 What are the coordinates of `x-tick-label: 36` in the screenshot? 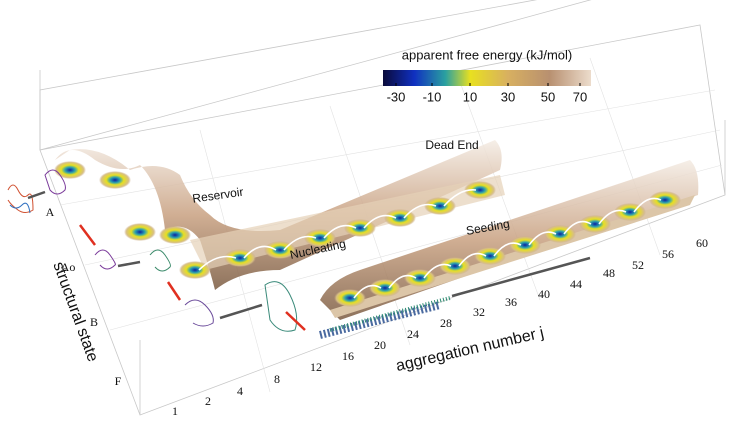 It's located at (511, 302).